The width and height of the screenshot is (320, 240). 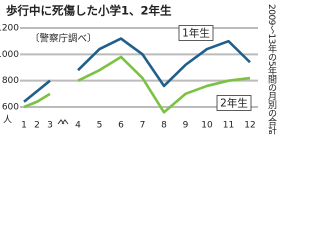 I want to click on x-tick-label: 5, so click(x=100, y=126).